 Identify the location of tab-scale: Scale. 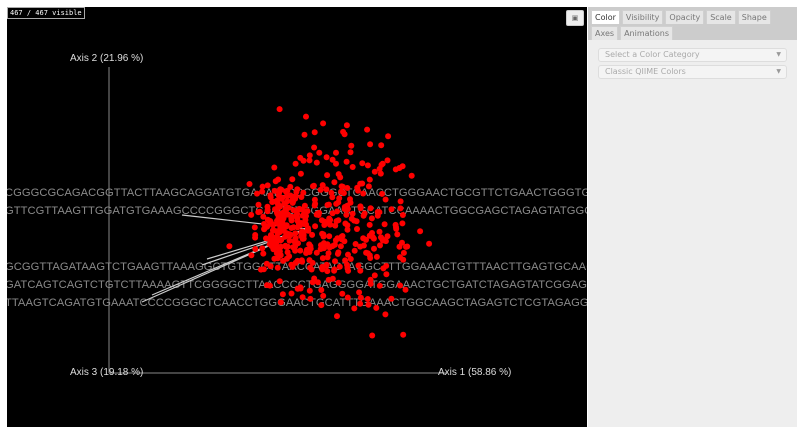
(721, 17).